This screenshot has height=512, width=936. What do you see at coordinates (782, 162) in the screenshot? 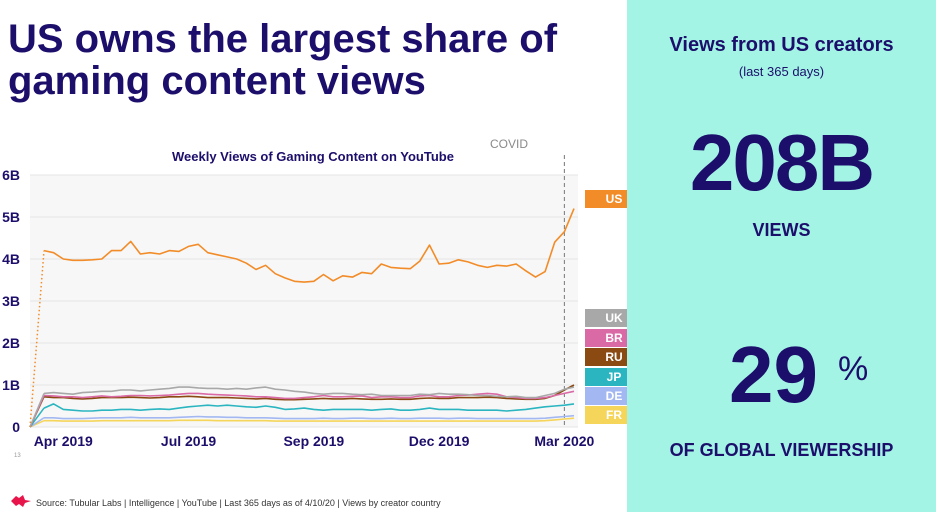
I see `views-value: 208B` at bounding box center [782, 162].